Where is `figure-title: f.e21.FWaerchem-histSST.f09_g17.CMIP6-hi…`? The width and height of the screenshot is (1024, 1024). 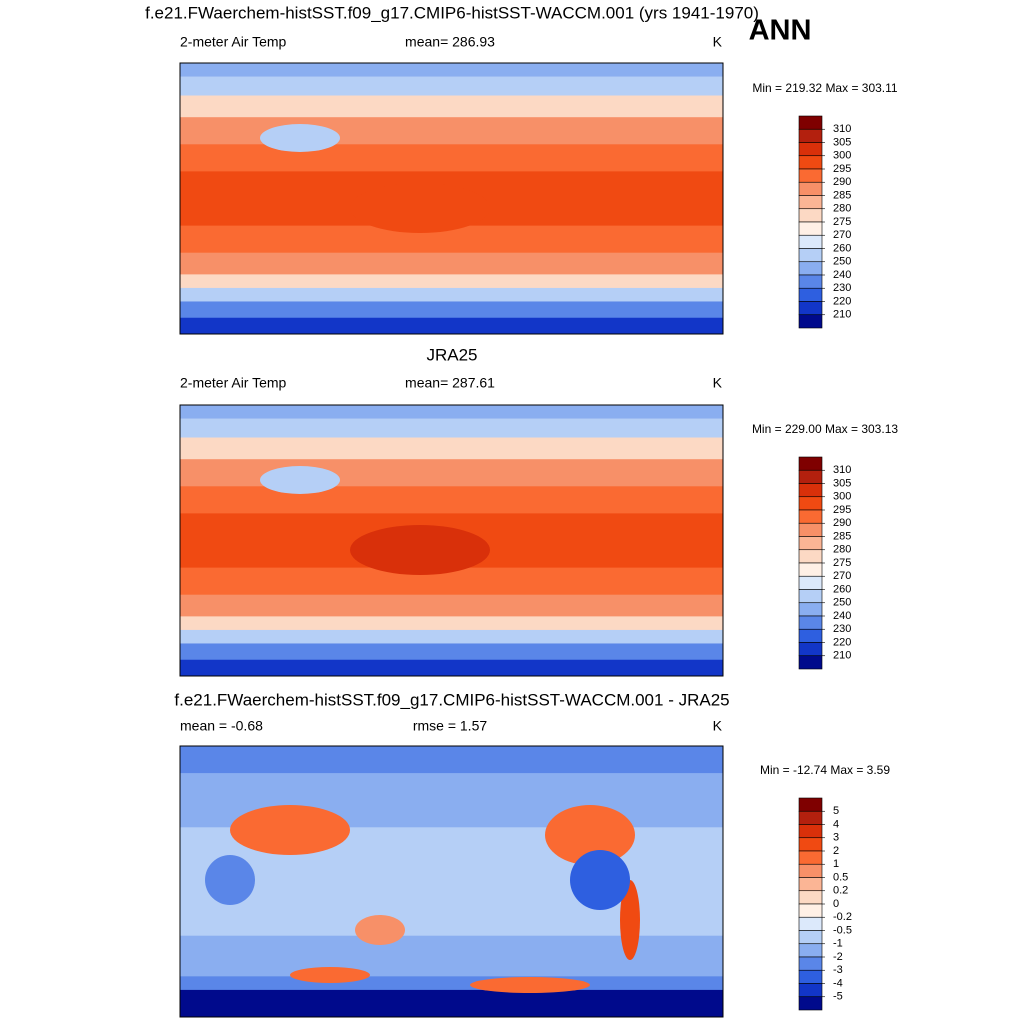
figure-title: f.e21.FWaerchem-histSST.f09_g17.CMIP6-hi… is located at coordinates (452, 12).